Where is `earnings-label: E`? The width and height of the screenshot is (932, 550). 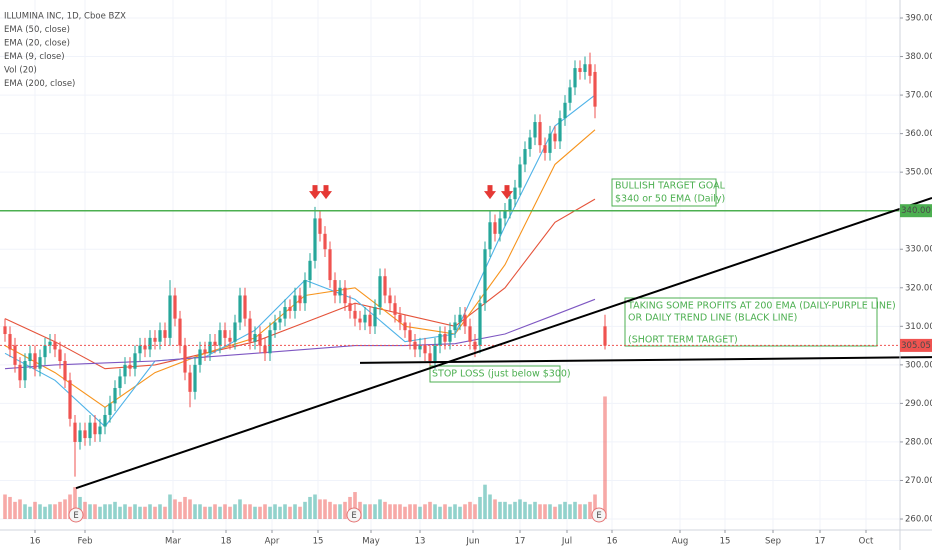 earnings-label: E is located at coordinates (598, 516).